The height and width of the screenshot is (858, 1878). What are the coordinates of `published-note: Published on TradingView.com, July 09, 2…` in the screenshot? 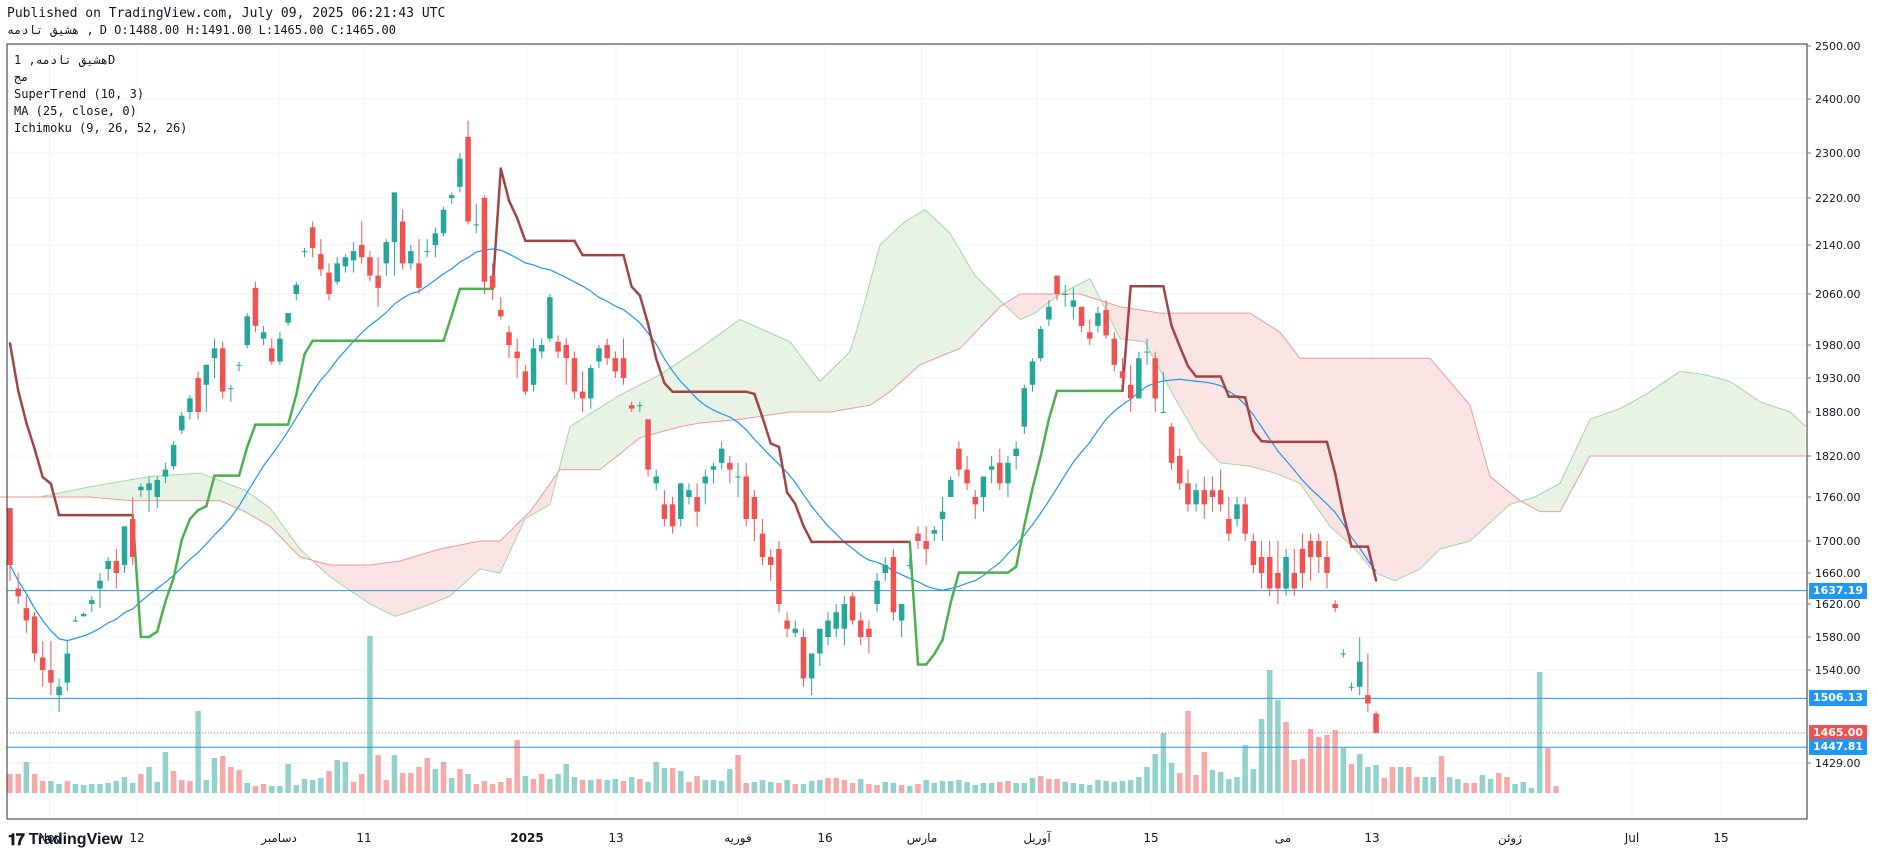 It's located at (226, 13).